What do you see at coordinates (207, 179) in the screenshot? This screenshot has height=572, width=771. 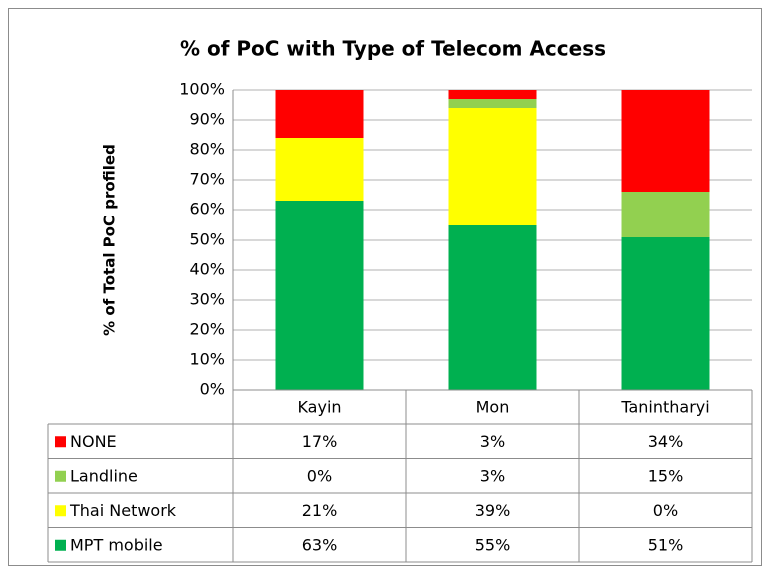 I see `y-tick-label: 70%` at bounding box center [207, 179].